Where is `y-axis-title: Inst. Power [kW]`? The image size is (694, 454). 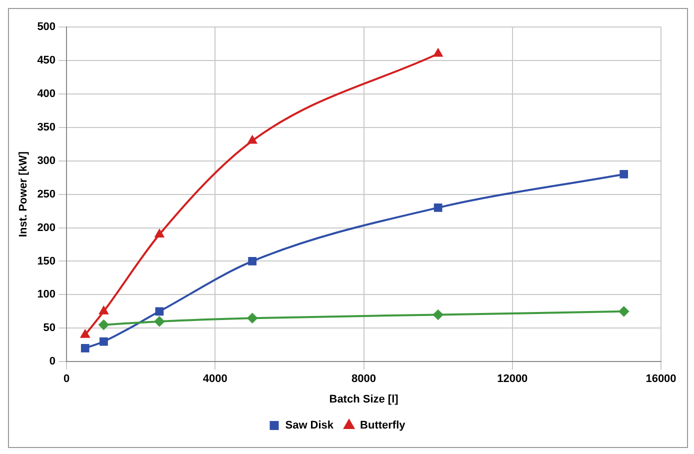
y-axis-title: Inst. Power [kW] is located at coordinates (24, 194).